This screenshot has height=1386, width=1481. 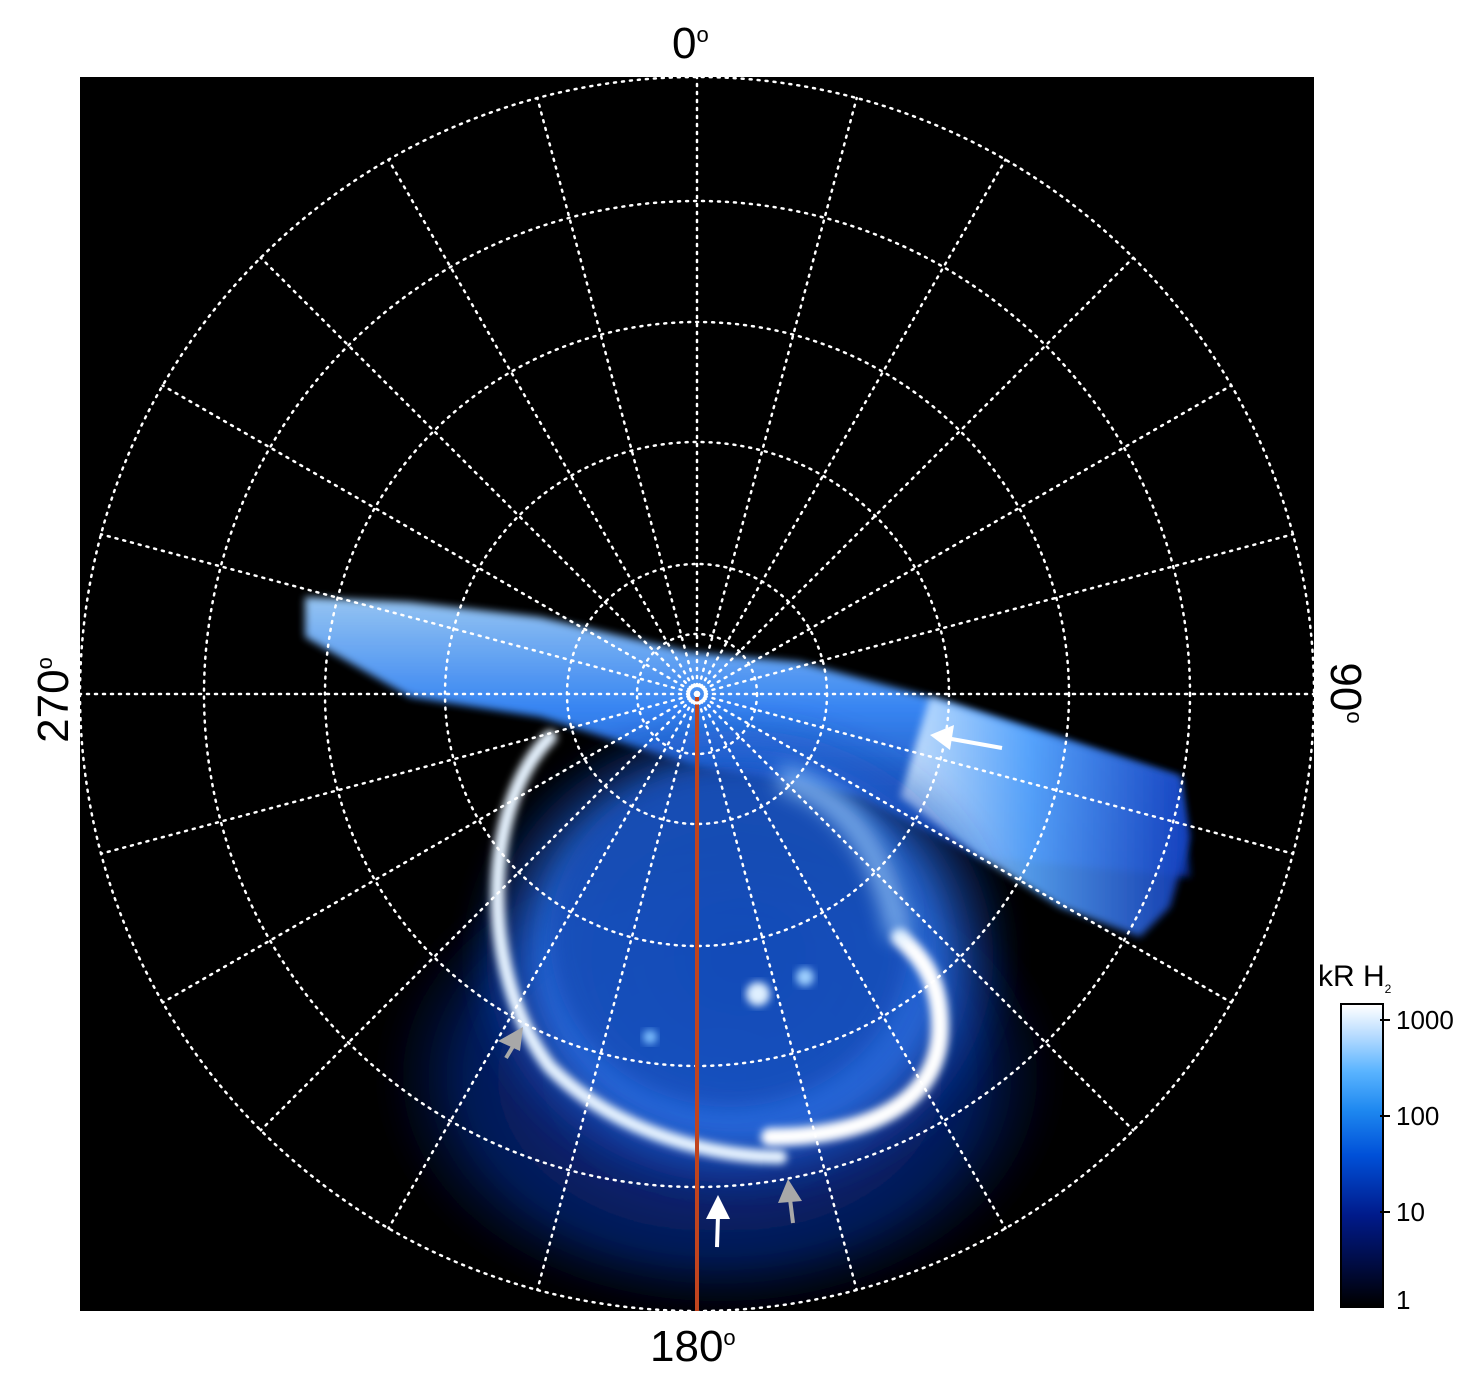 What do you see at coordinates (1403, 1300) in the screenshot?
I see `colorbar-tick-1: 1` at bounding box center [1403, 1300].